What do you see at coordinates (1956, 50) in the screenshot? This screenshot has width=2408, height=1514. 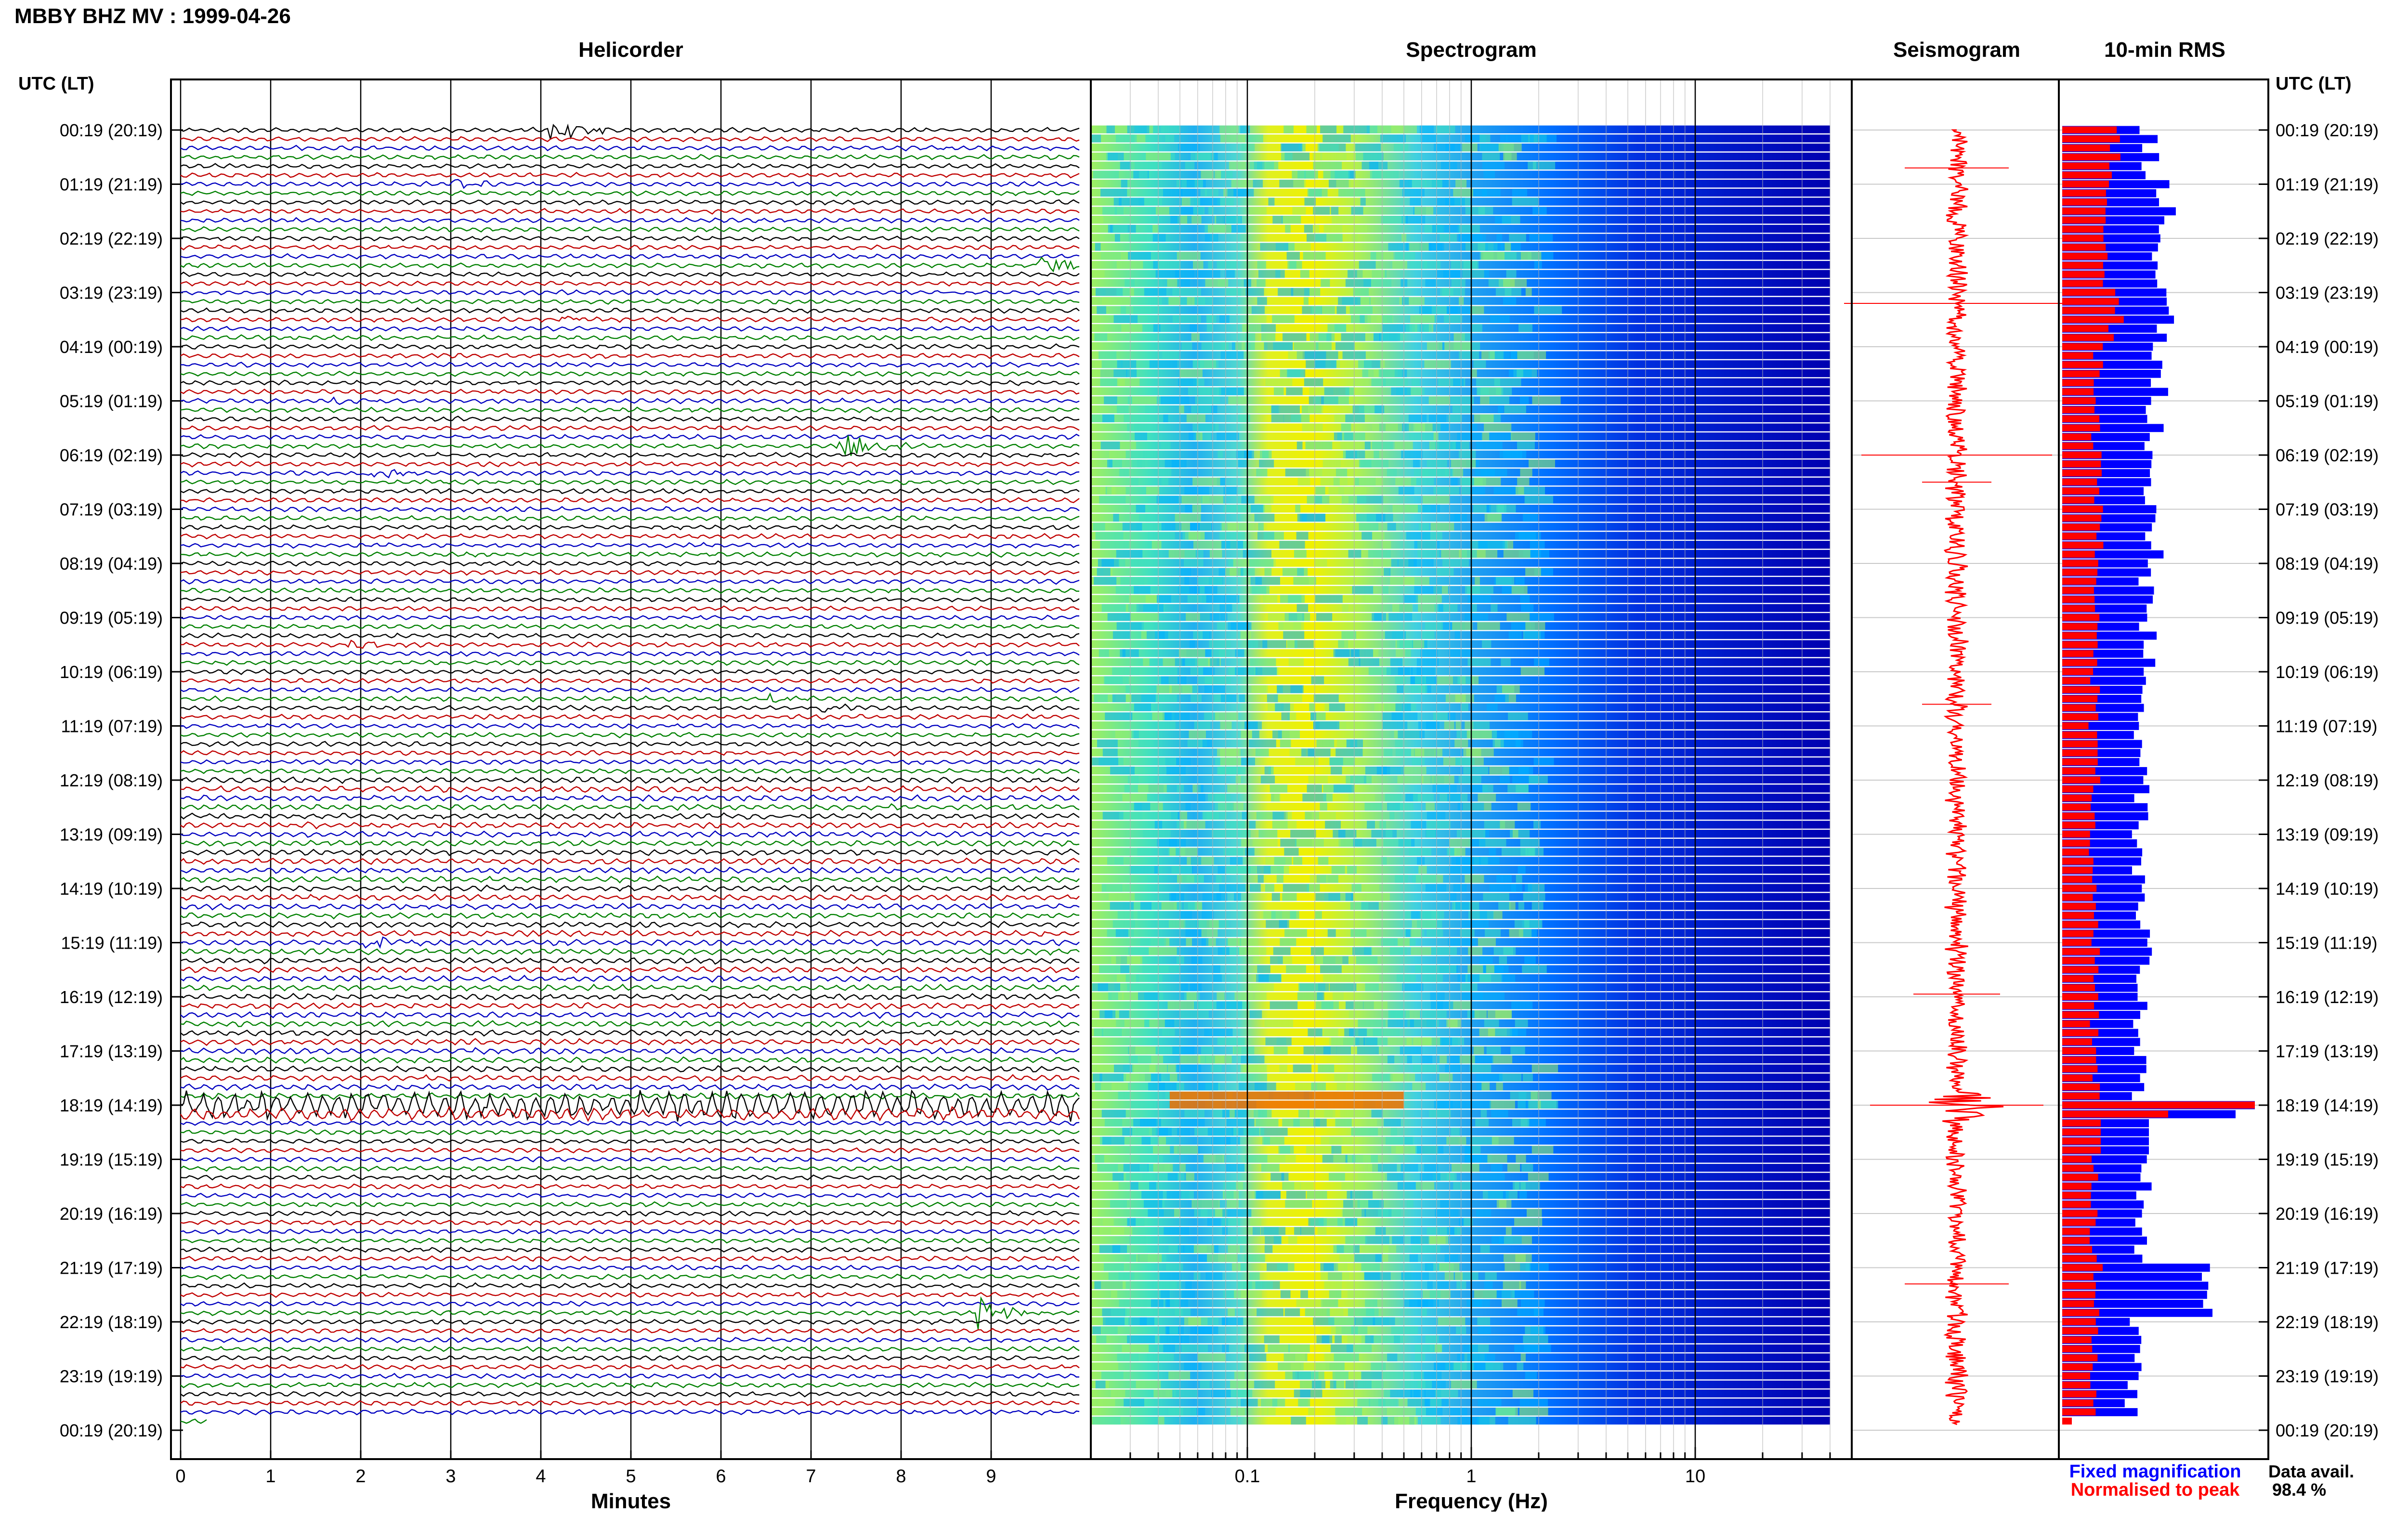 I see `seismogram-title: Seismogram` at bounding box center [1956, 50].